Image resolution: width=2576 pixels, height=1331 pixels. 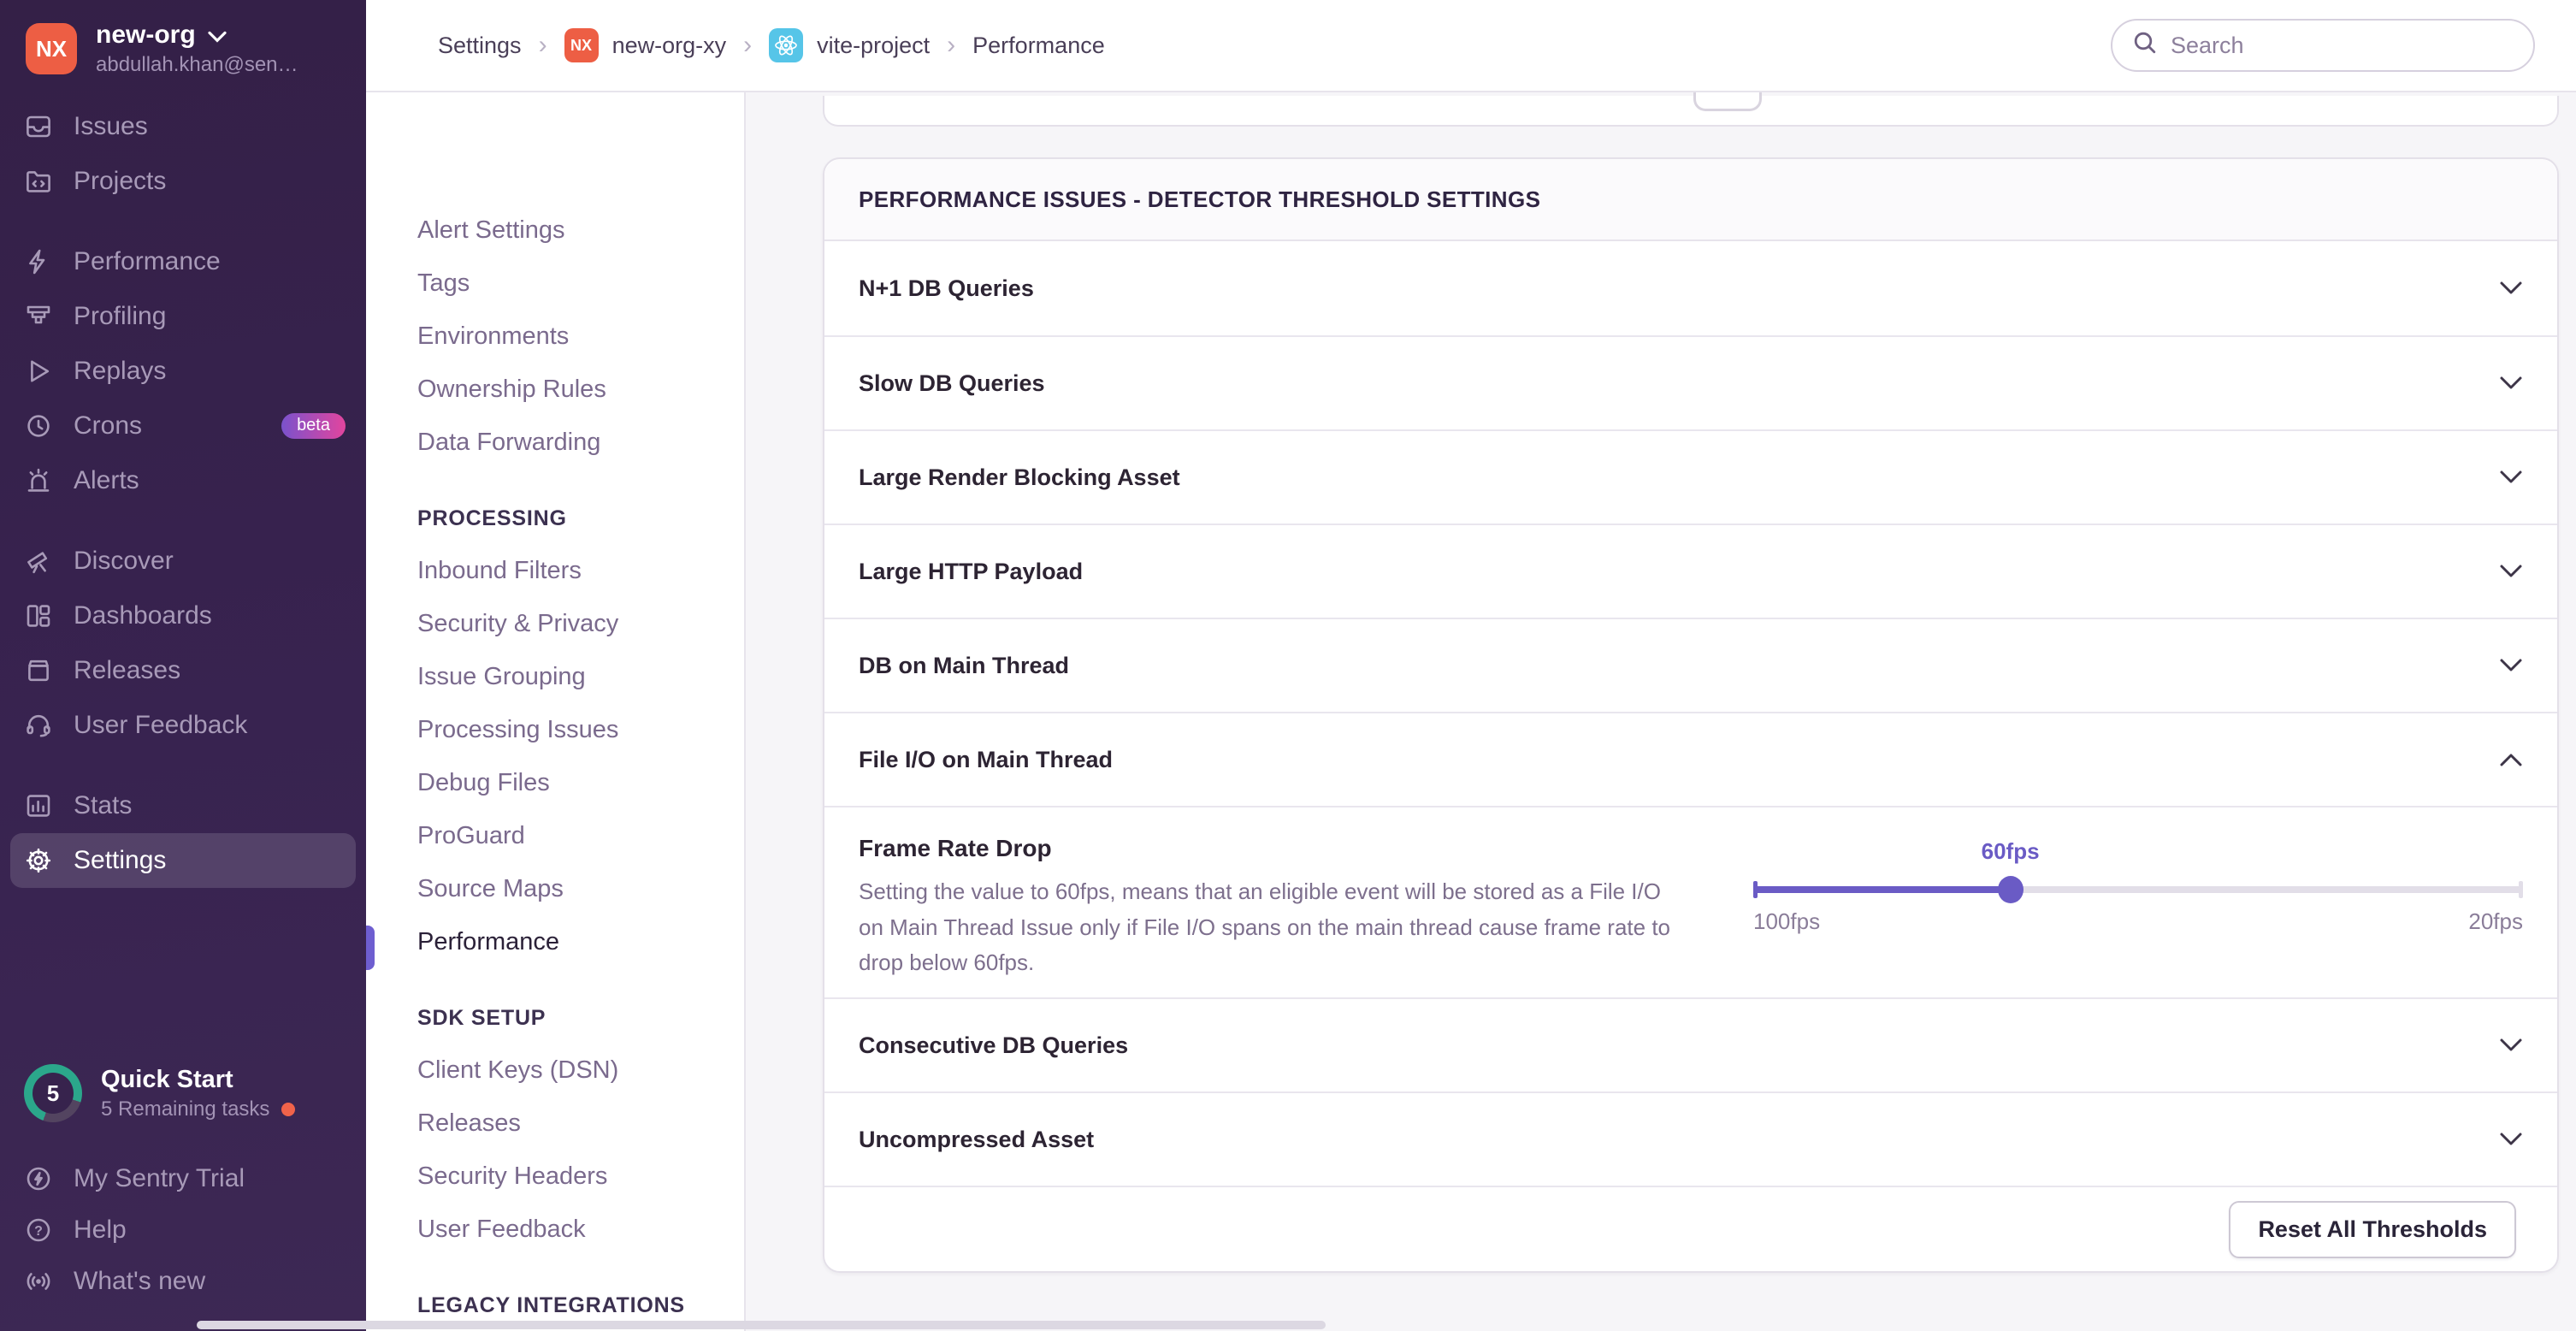 What do you see at coordinates (2145, 46) in the screenshot?
I see `search-icon` at bounding box center [2145, 46].